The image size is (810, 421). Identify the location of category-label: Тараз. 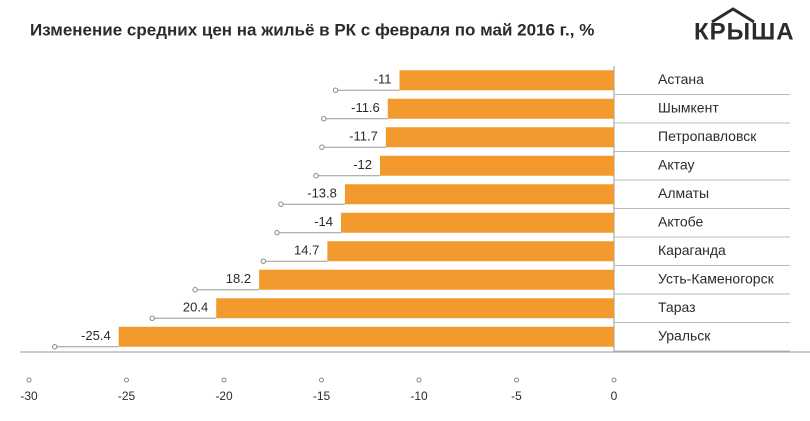
(677, 307).